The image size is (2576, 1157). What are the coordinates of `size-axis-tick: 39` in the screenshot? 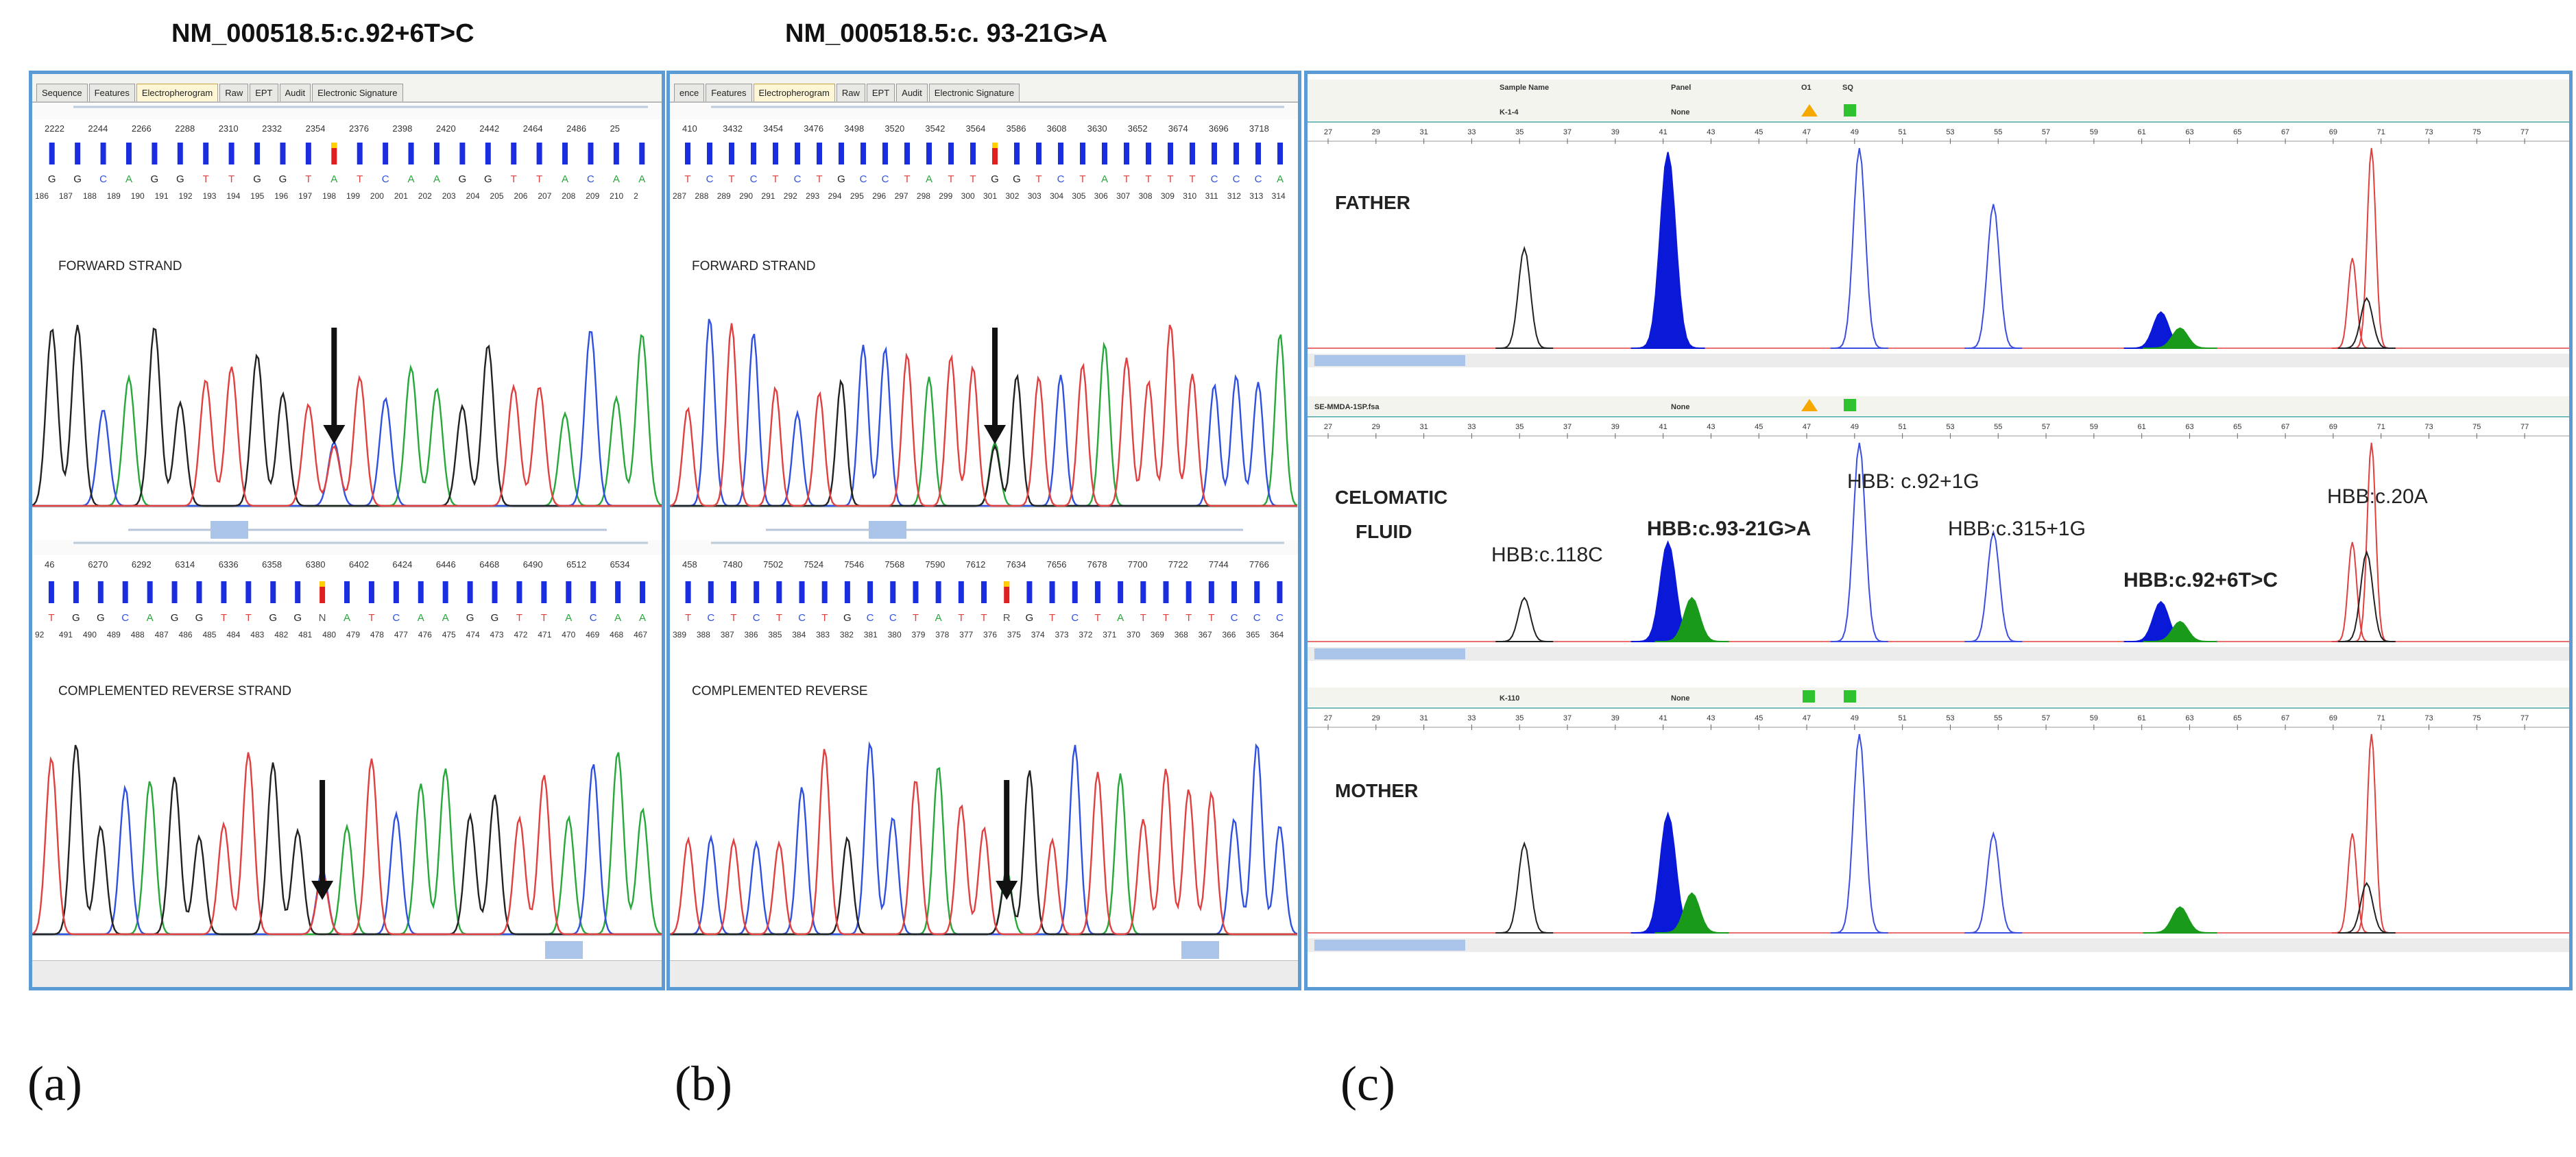 It's located at (1616, 427).